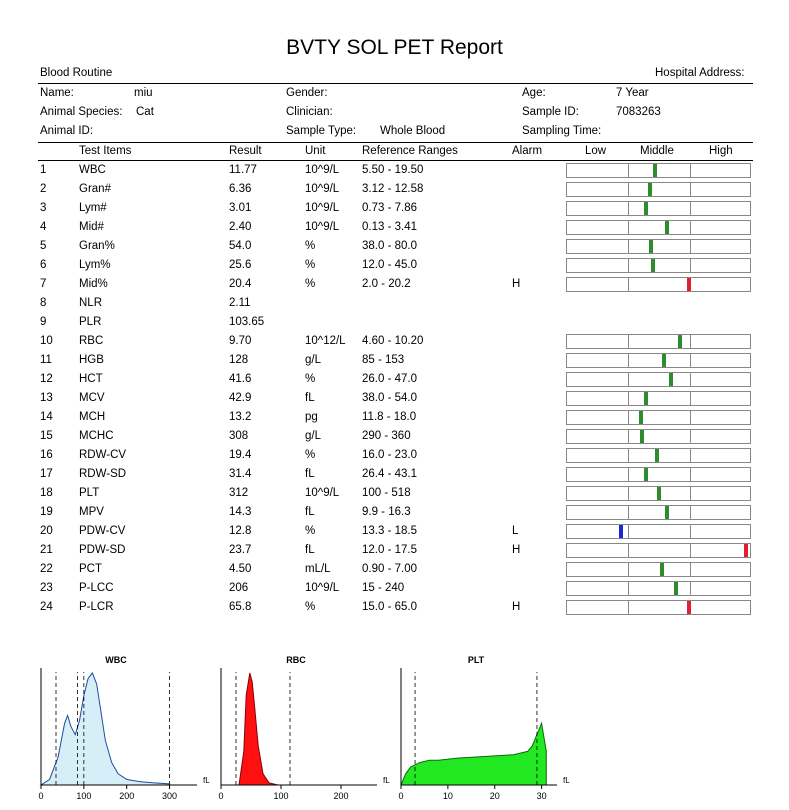  I want to click on col-low: Low, so click(596, 151).